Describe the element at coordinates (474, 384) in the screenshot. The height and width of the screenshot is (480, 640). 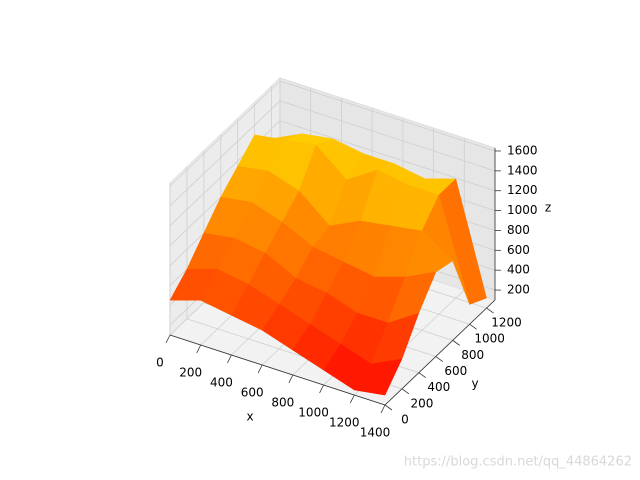
I see `y-axis-label: y` at that location.